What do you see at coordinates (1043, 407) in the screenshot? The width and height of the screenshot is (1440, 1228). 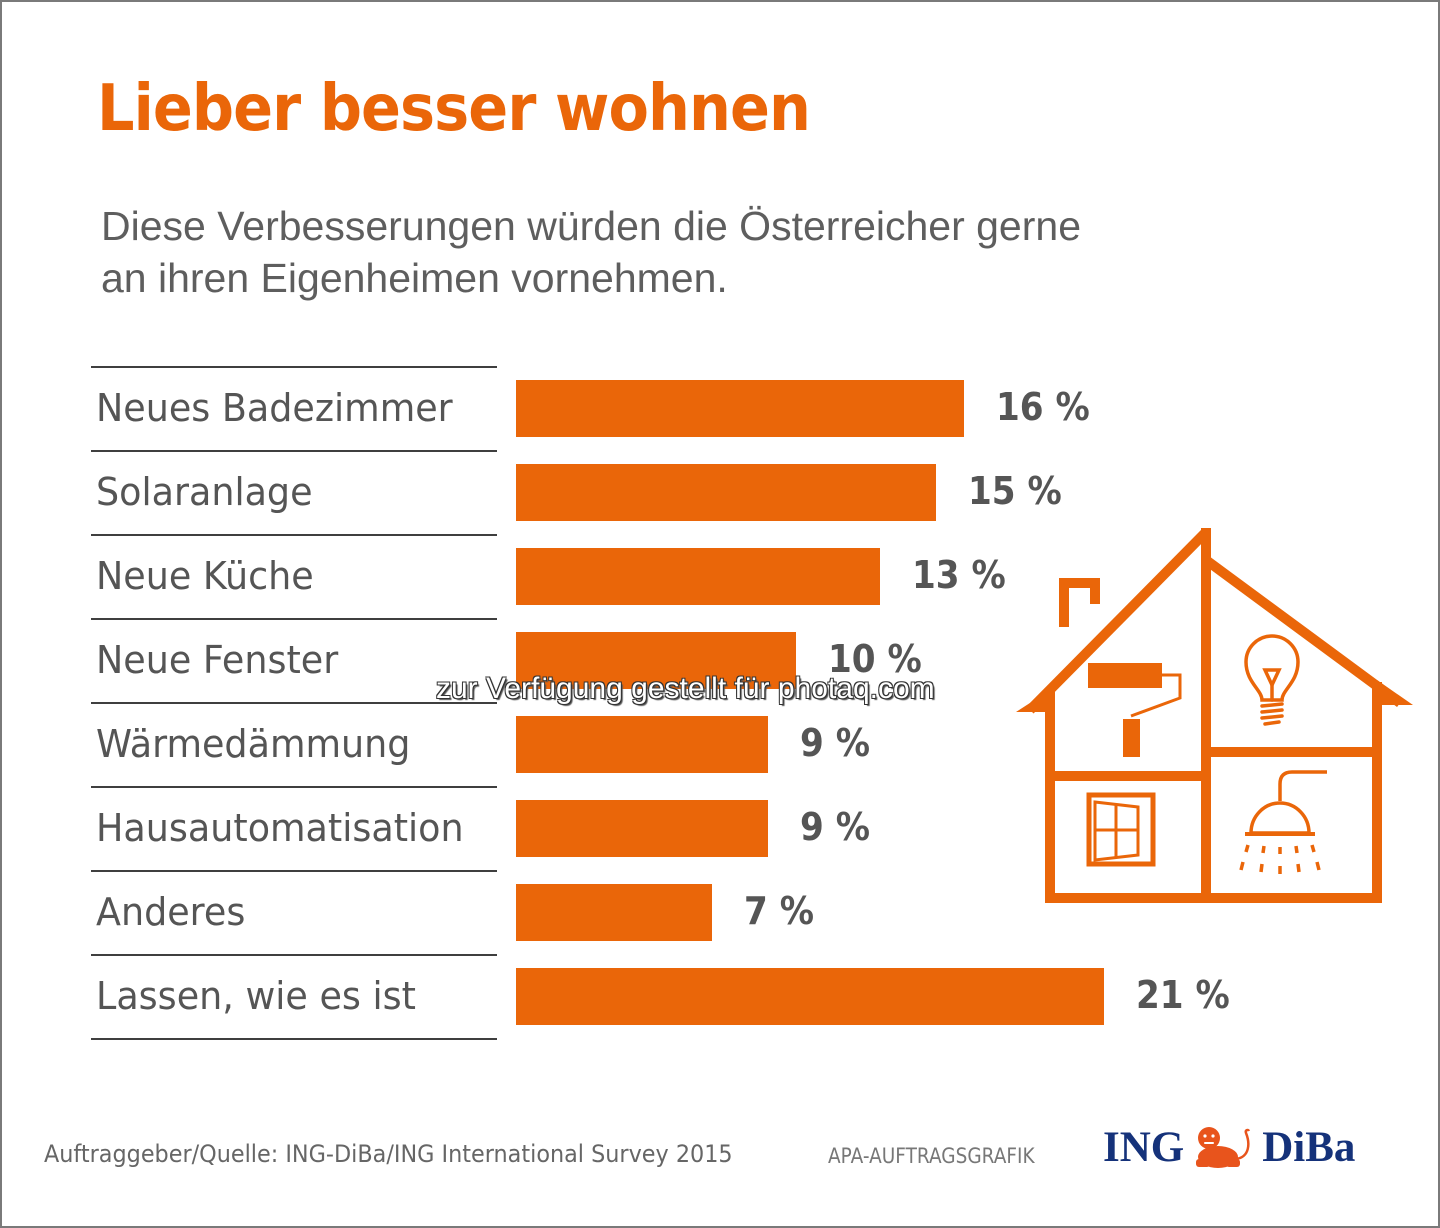 I see `value-label: 16 %` at bounding box center [1043, 407].